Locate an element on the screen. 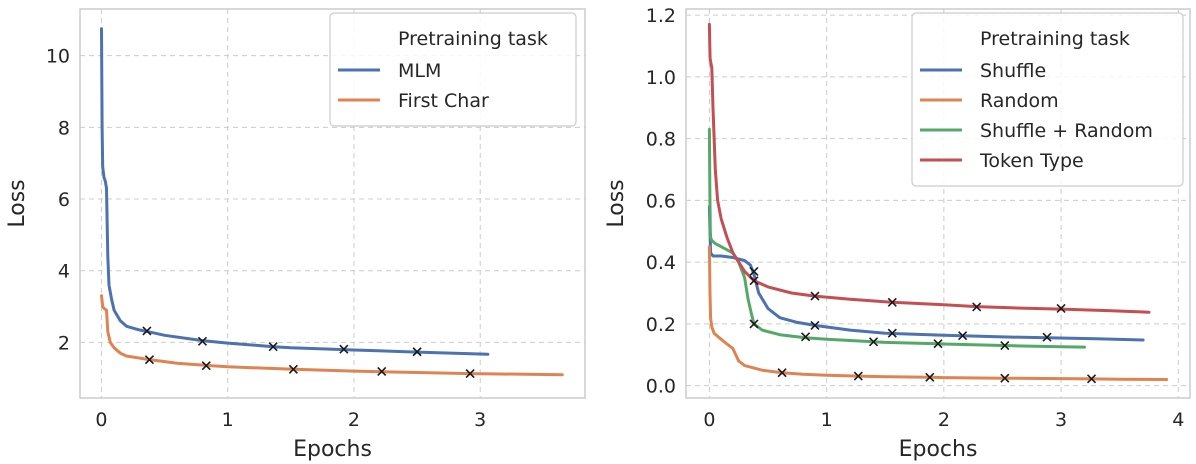 The image size is (1196, 464). y-tick-label: 0.0 is located at coordinates (661, 387).